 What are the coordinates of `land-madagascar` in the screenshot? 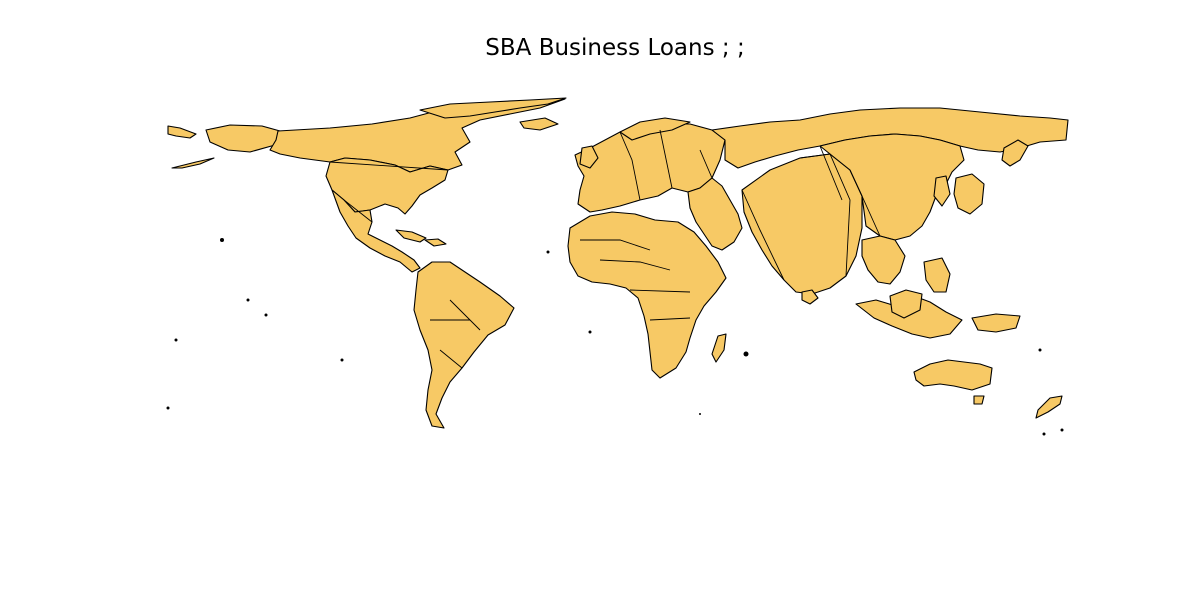 It's located at (719, 348).